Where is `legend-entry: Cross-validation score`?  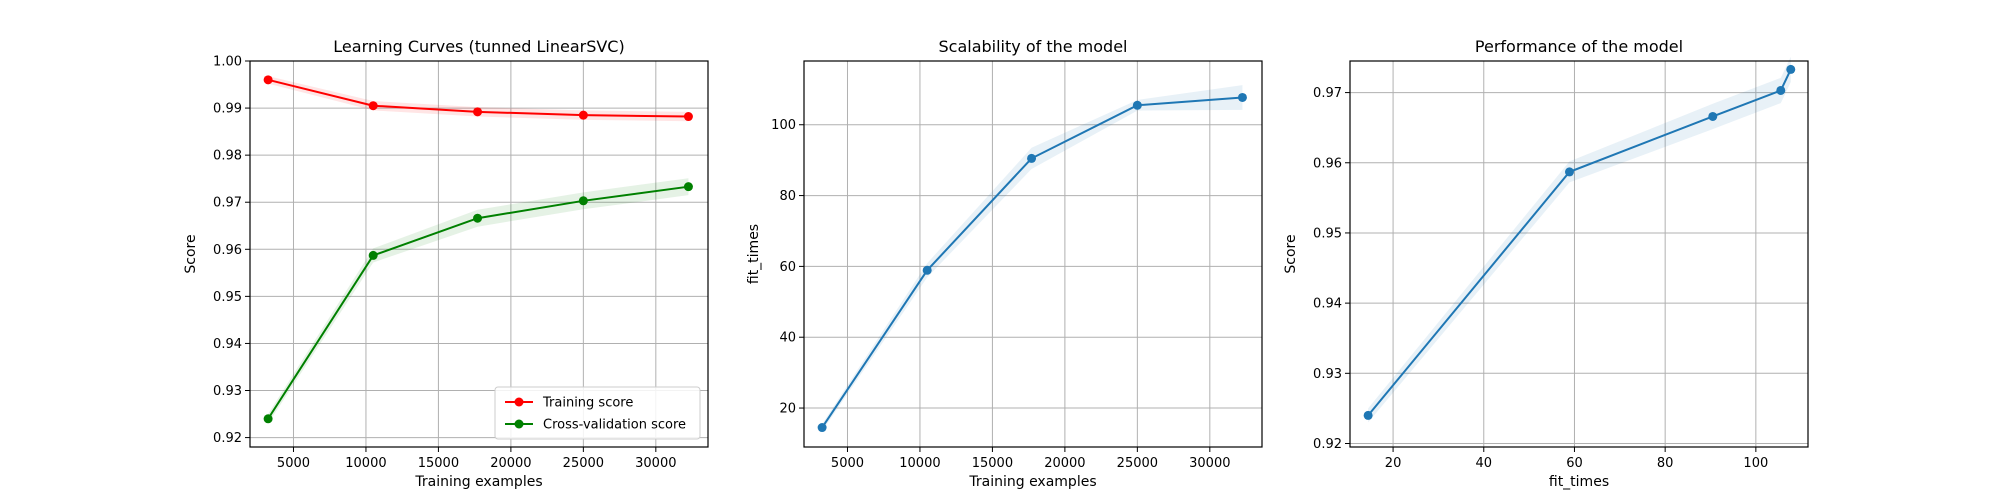
legend-entry: Cross-validation score is located at coordinates (614, 425).